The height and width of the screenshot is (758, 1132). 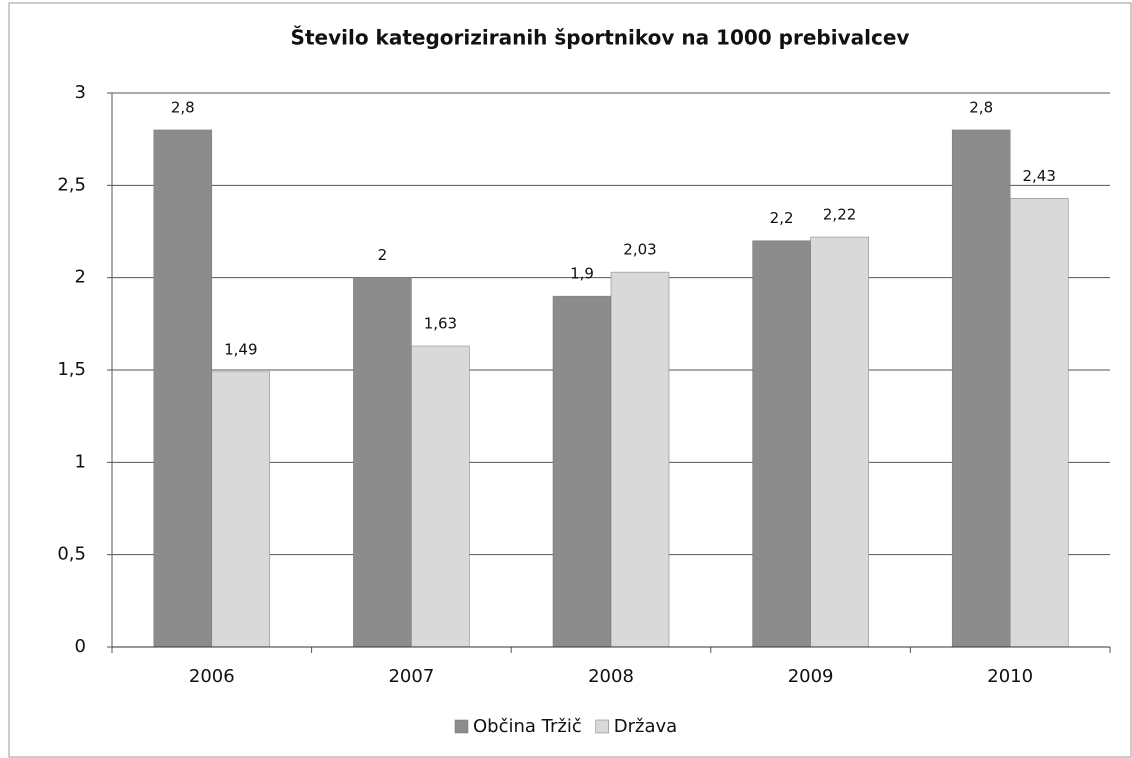 What do you see at coordinates (80, 92) in the screenshot?
I see `y-tick-label: 3` at bounding box center [80, 92].